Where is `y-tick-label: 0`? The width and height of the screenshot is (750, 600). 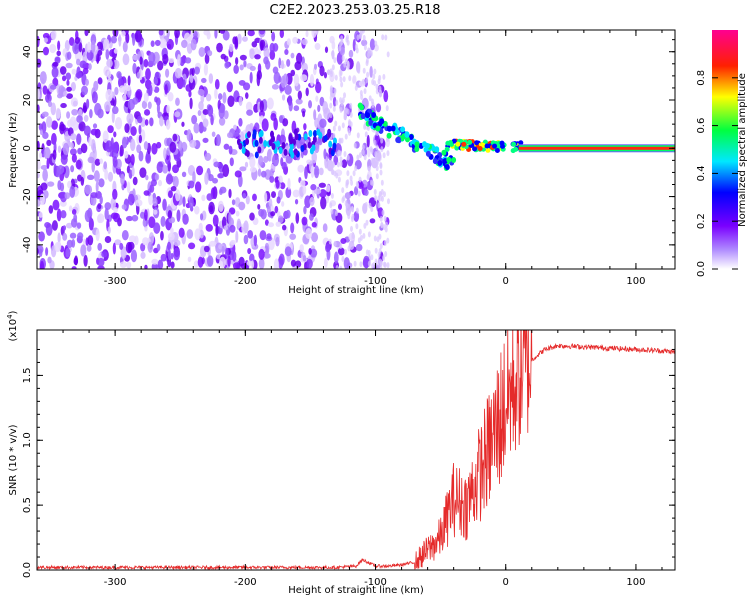
y-tick-label: 0 is located at coordinates (27, 148).